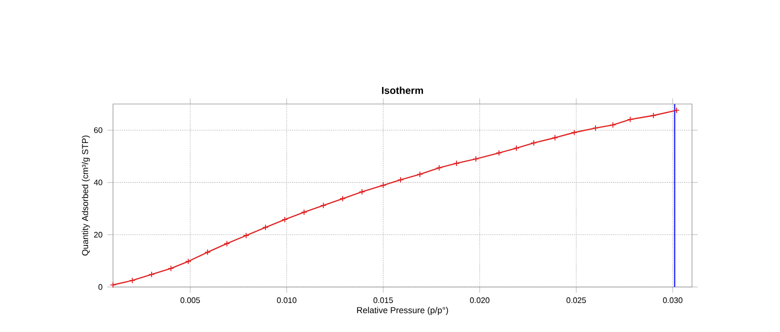 The width and height of the screenshot is (780, 332). Describe the element at coordinates (190, 300) in the screenshot. I see `x-tick-label: 0.005` at that location.